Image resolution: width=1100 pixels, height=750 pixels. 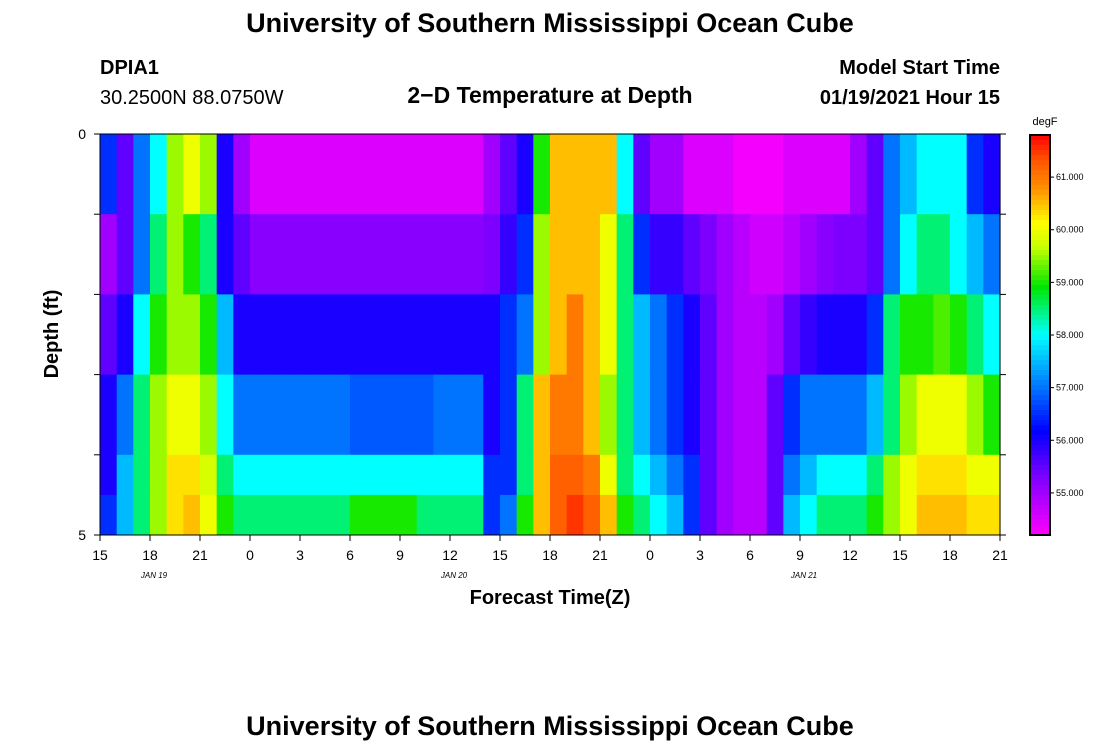 I want to click on colorbar-tick-label: 55.000, so click(x=1070, y=493).